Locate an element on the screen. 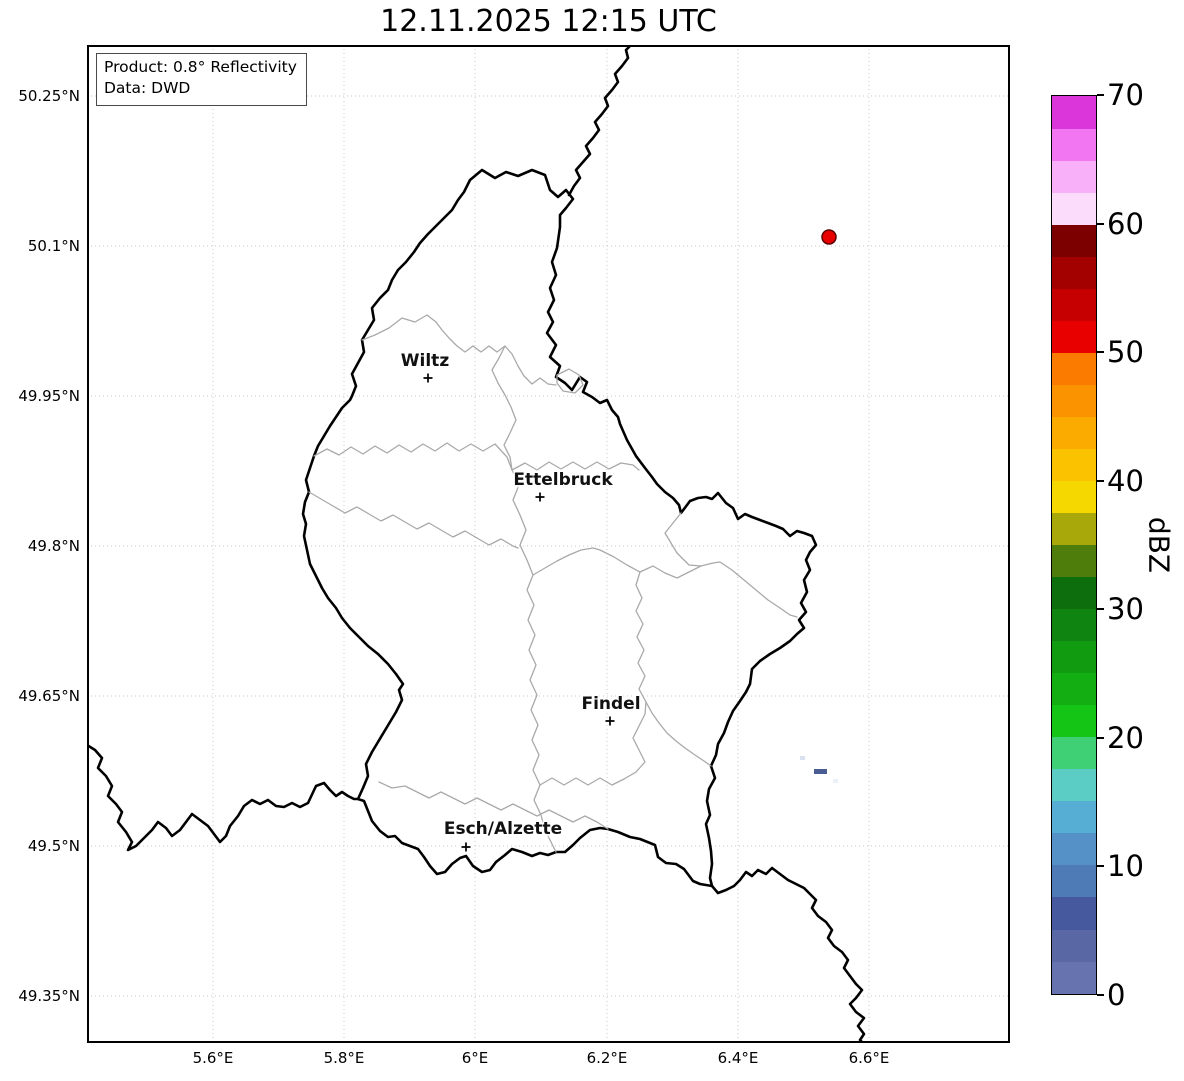 Image resolution: width=1184 pixels, height=1081 pixels. lat-tick-label: 50.25°N is located at coordinates (49, 96).